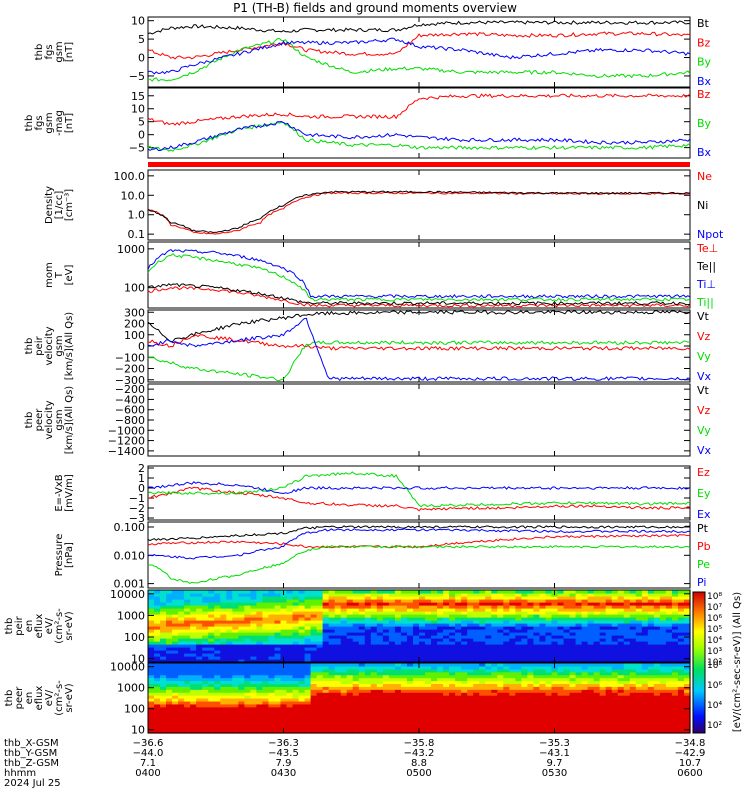 Image resolution: width=750 pixels, height=800 pixels. Describe the element at coordinates (69, 205) in the screenshot. I see `density-ylabel: [cm⁻³]` at that location.